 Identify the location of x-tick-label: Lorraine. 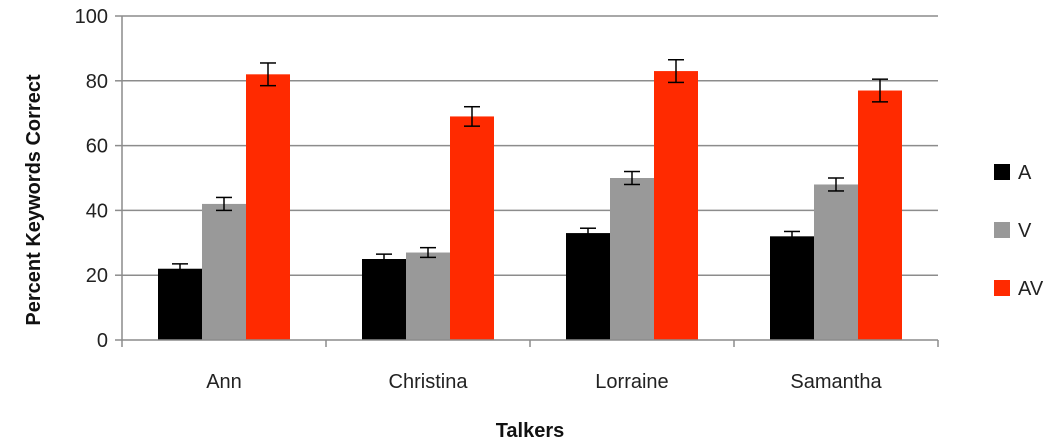
(631, 382).